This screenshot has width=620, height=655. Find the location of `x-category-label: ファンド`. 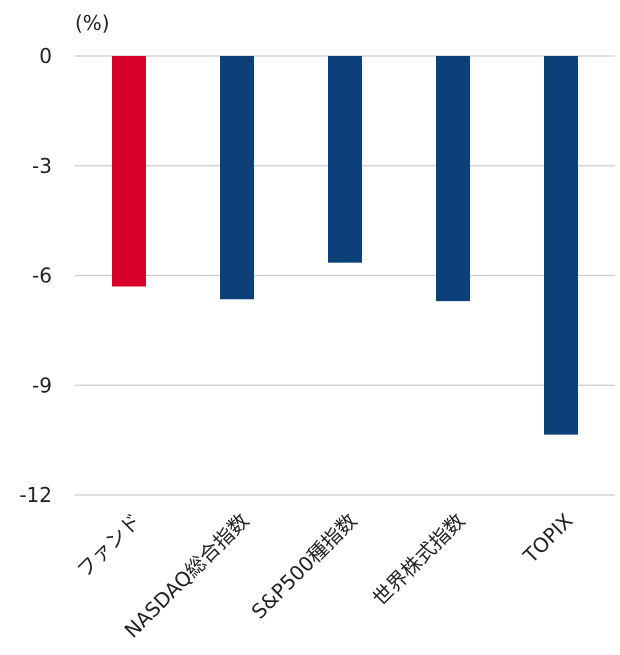

x-category-label: ファンド is located at coordinates (109, 546).